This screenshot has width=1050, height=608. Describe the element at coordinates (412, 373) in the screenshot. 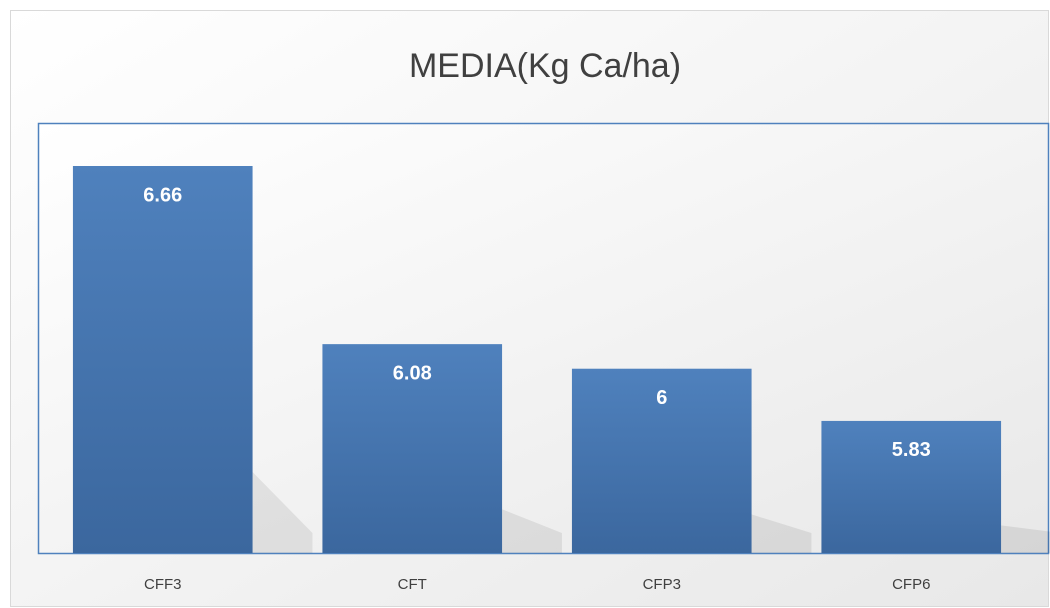

I see `data-label: 6.08` at that location.